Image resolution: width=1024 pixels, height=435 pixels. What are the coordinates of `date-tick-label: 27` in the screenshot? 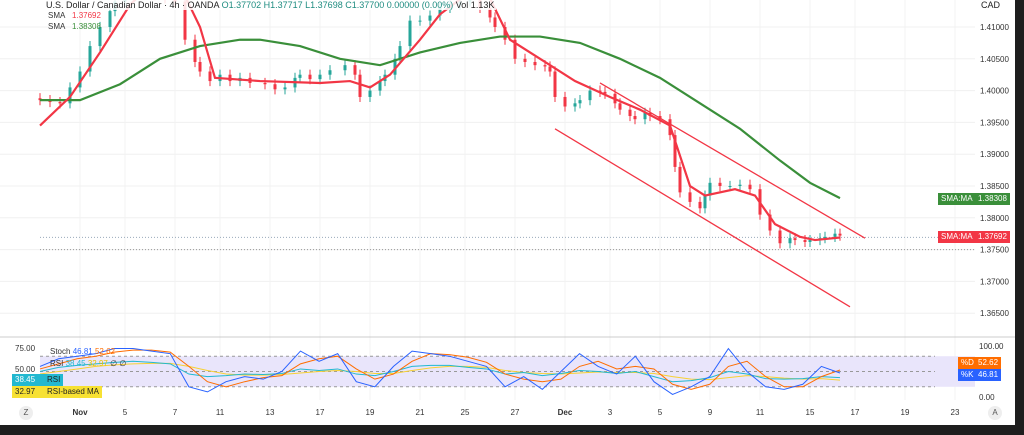 It's located at (515, 412).